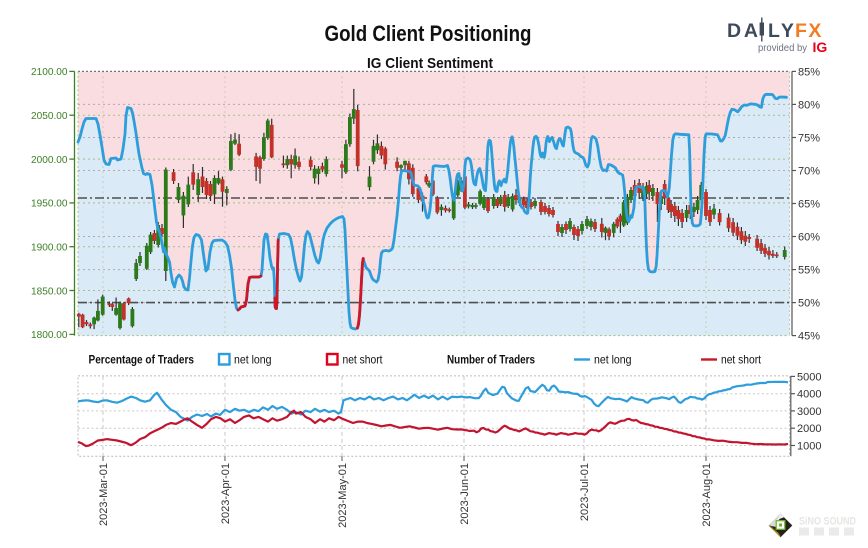 Image resolution: width=868 pixels, height=548 pixels. Describe the element at coordinates (809, 429) in the screenshot. I see `svg-text: 2000` at that location.